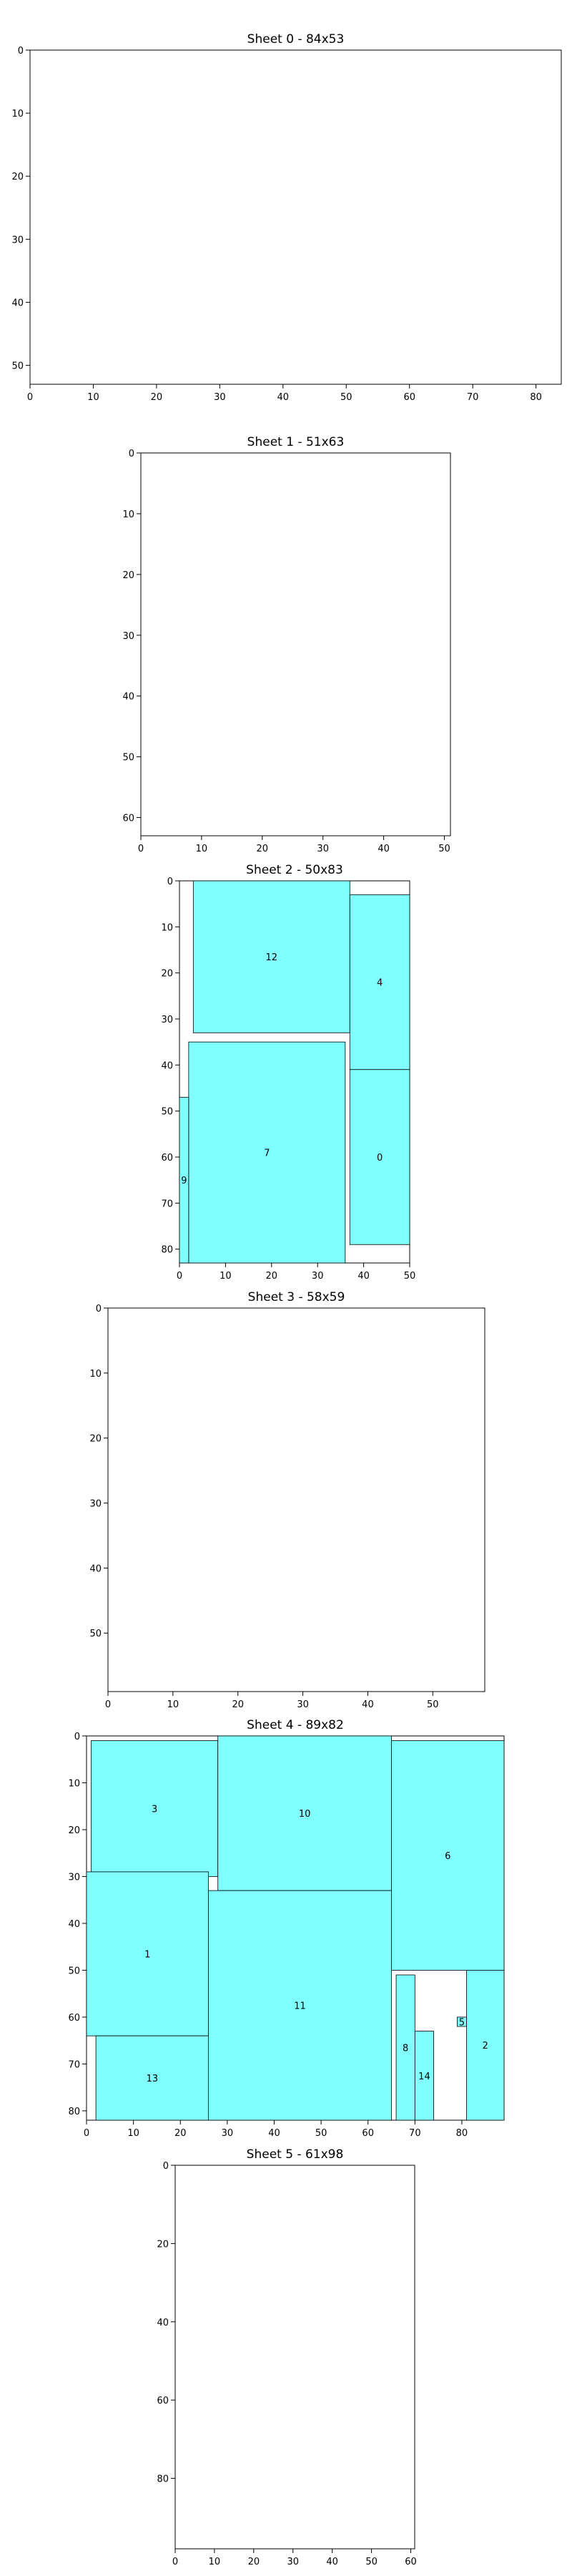 This screenshot has height=2576, width=572. I want to click on y-tick-label: 70, so click(74, 2064).